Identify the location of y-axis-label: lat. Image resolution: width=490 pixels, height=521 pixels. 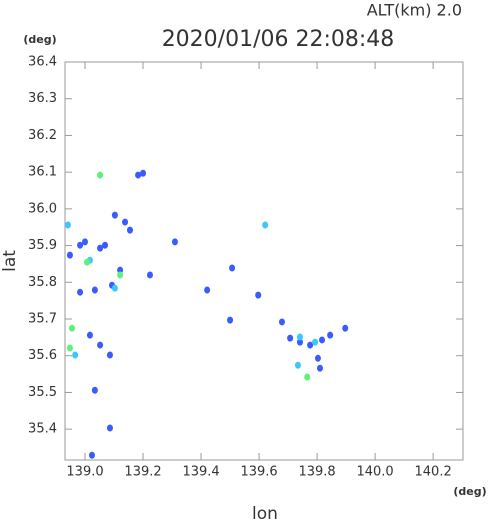
(10, 261).